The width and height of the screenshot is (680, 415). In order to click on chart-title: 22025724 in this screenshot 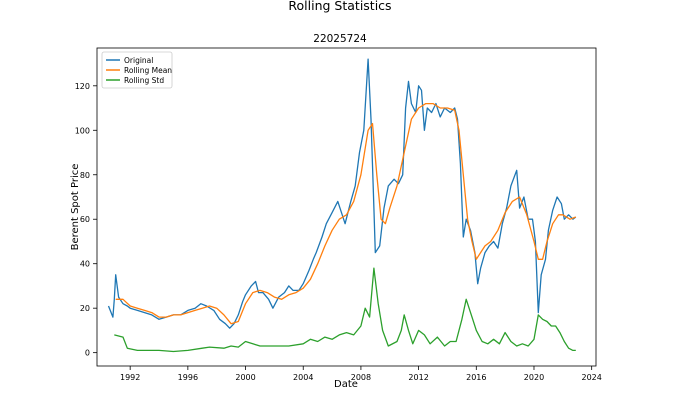, I will do `click(340, 39)`.